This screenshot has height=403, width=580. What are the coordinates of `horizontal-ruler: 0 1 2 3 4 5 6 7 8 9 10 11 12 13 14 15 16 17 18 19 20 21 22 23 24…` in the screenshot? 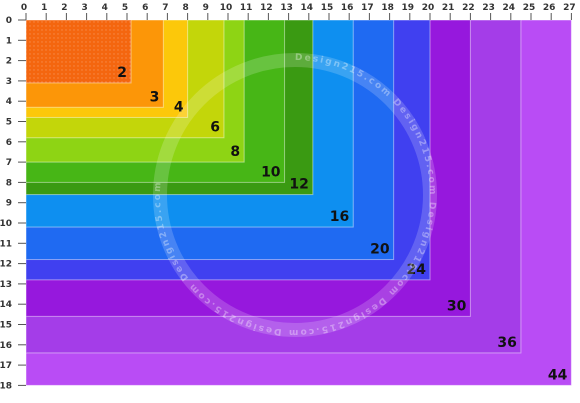 It's located at (290, 10).